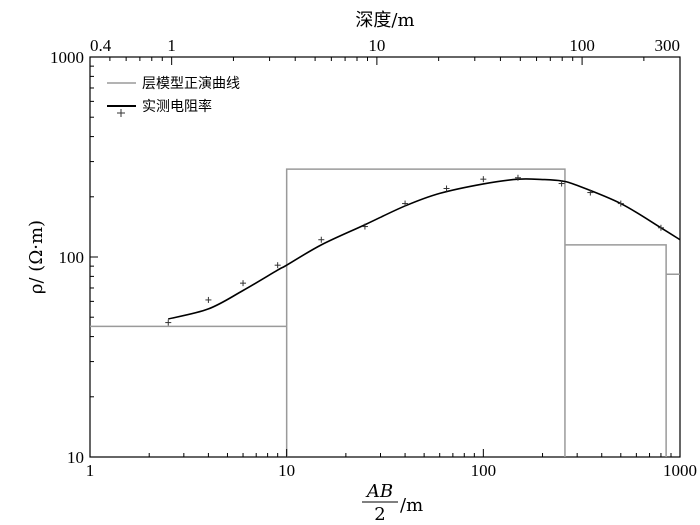 This screenshot has width=700, height=525. I want to click on y-tick-label: 100, so click(72, 257).